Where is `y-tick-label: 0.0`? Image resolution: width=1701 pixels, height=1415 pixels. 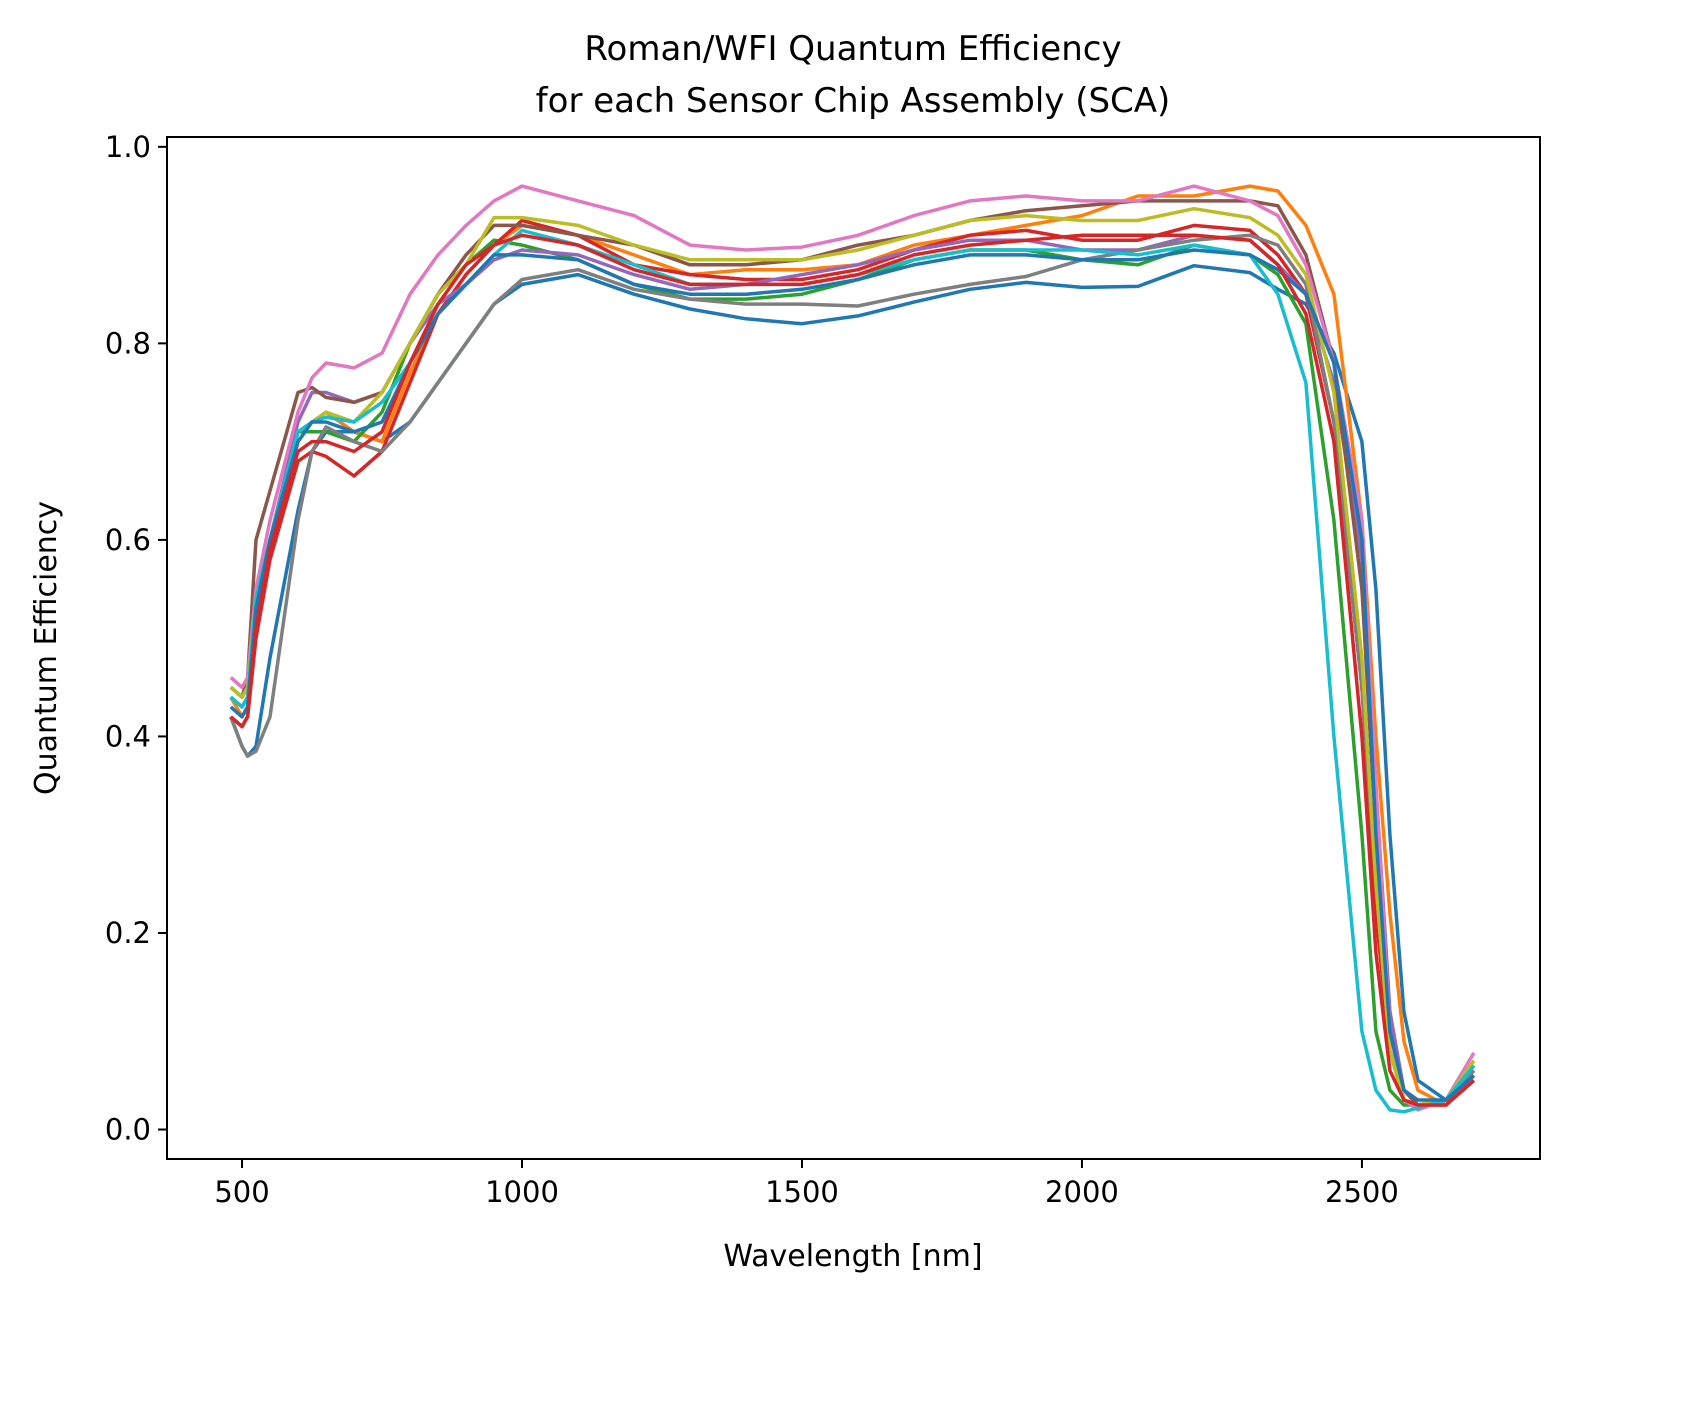
y-tick-label: 0.0 is located at coordinates (128, 1130).